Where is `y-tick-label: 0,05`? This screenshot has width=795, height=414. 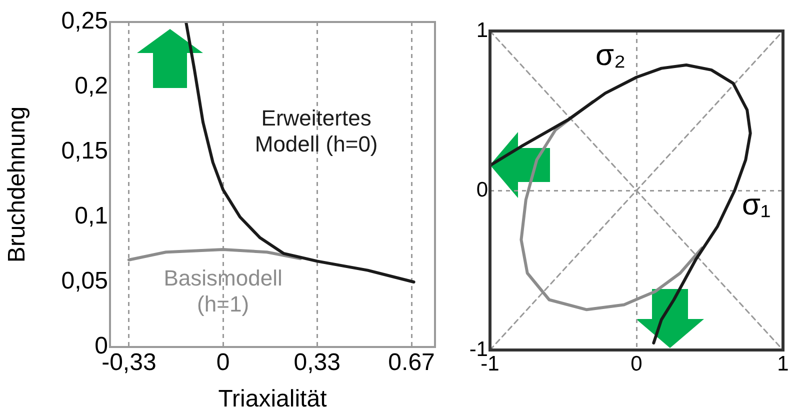 y-tick-label: 0,05 is located at coordinates (84, 281).